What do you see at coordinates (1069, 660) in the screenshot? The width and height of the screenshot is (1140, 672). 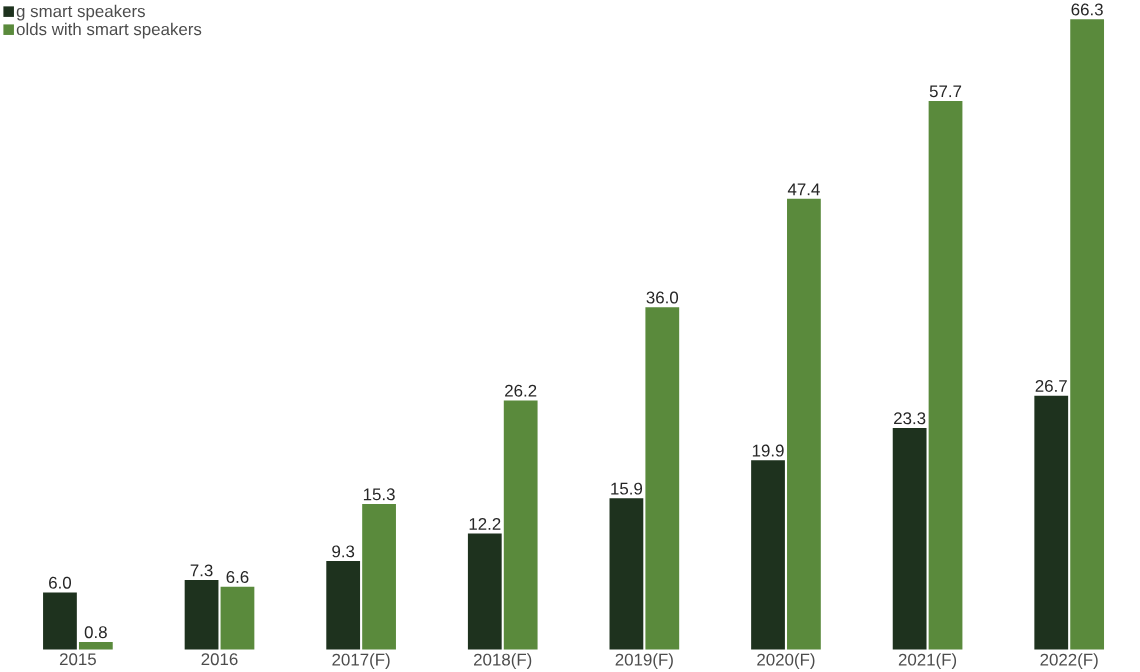 I see `x-tick-label: 2022(F)` at bounding box center [1069, 660].